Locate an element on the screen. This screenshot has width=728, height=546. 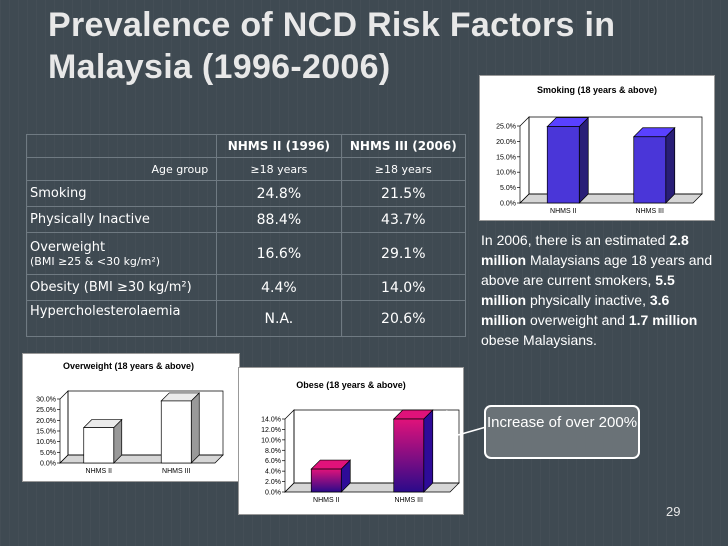
y-tick-label: 8.0% is located at coordinates (273, 451).